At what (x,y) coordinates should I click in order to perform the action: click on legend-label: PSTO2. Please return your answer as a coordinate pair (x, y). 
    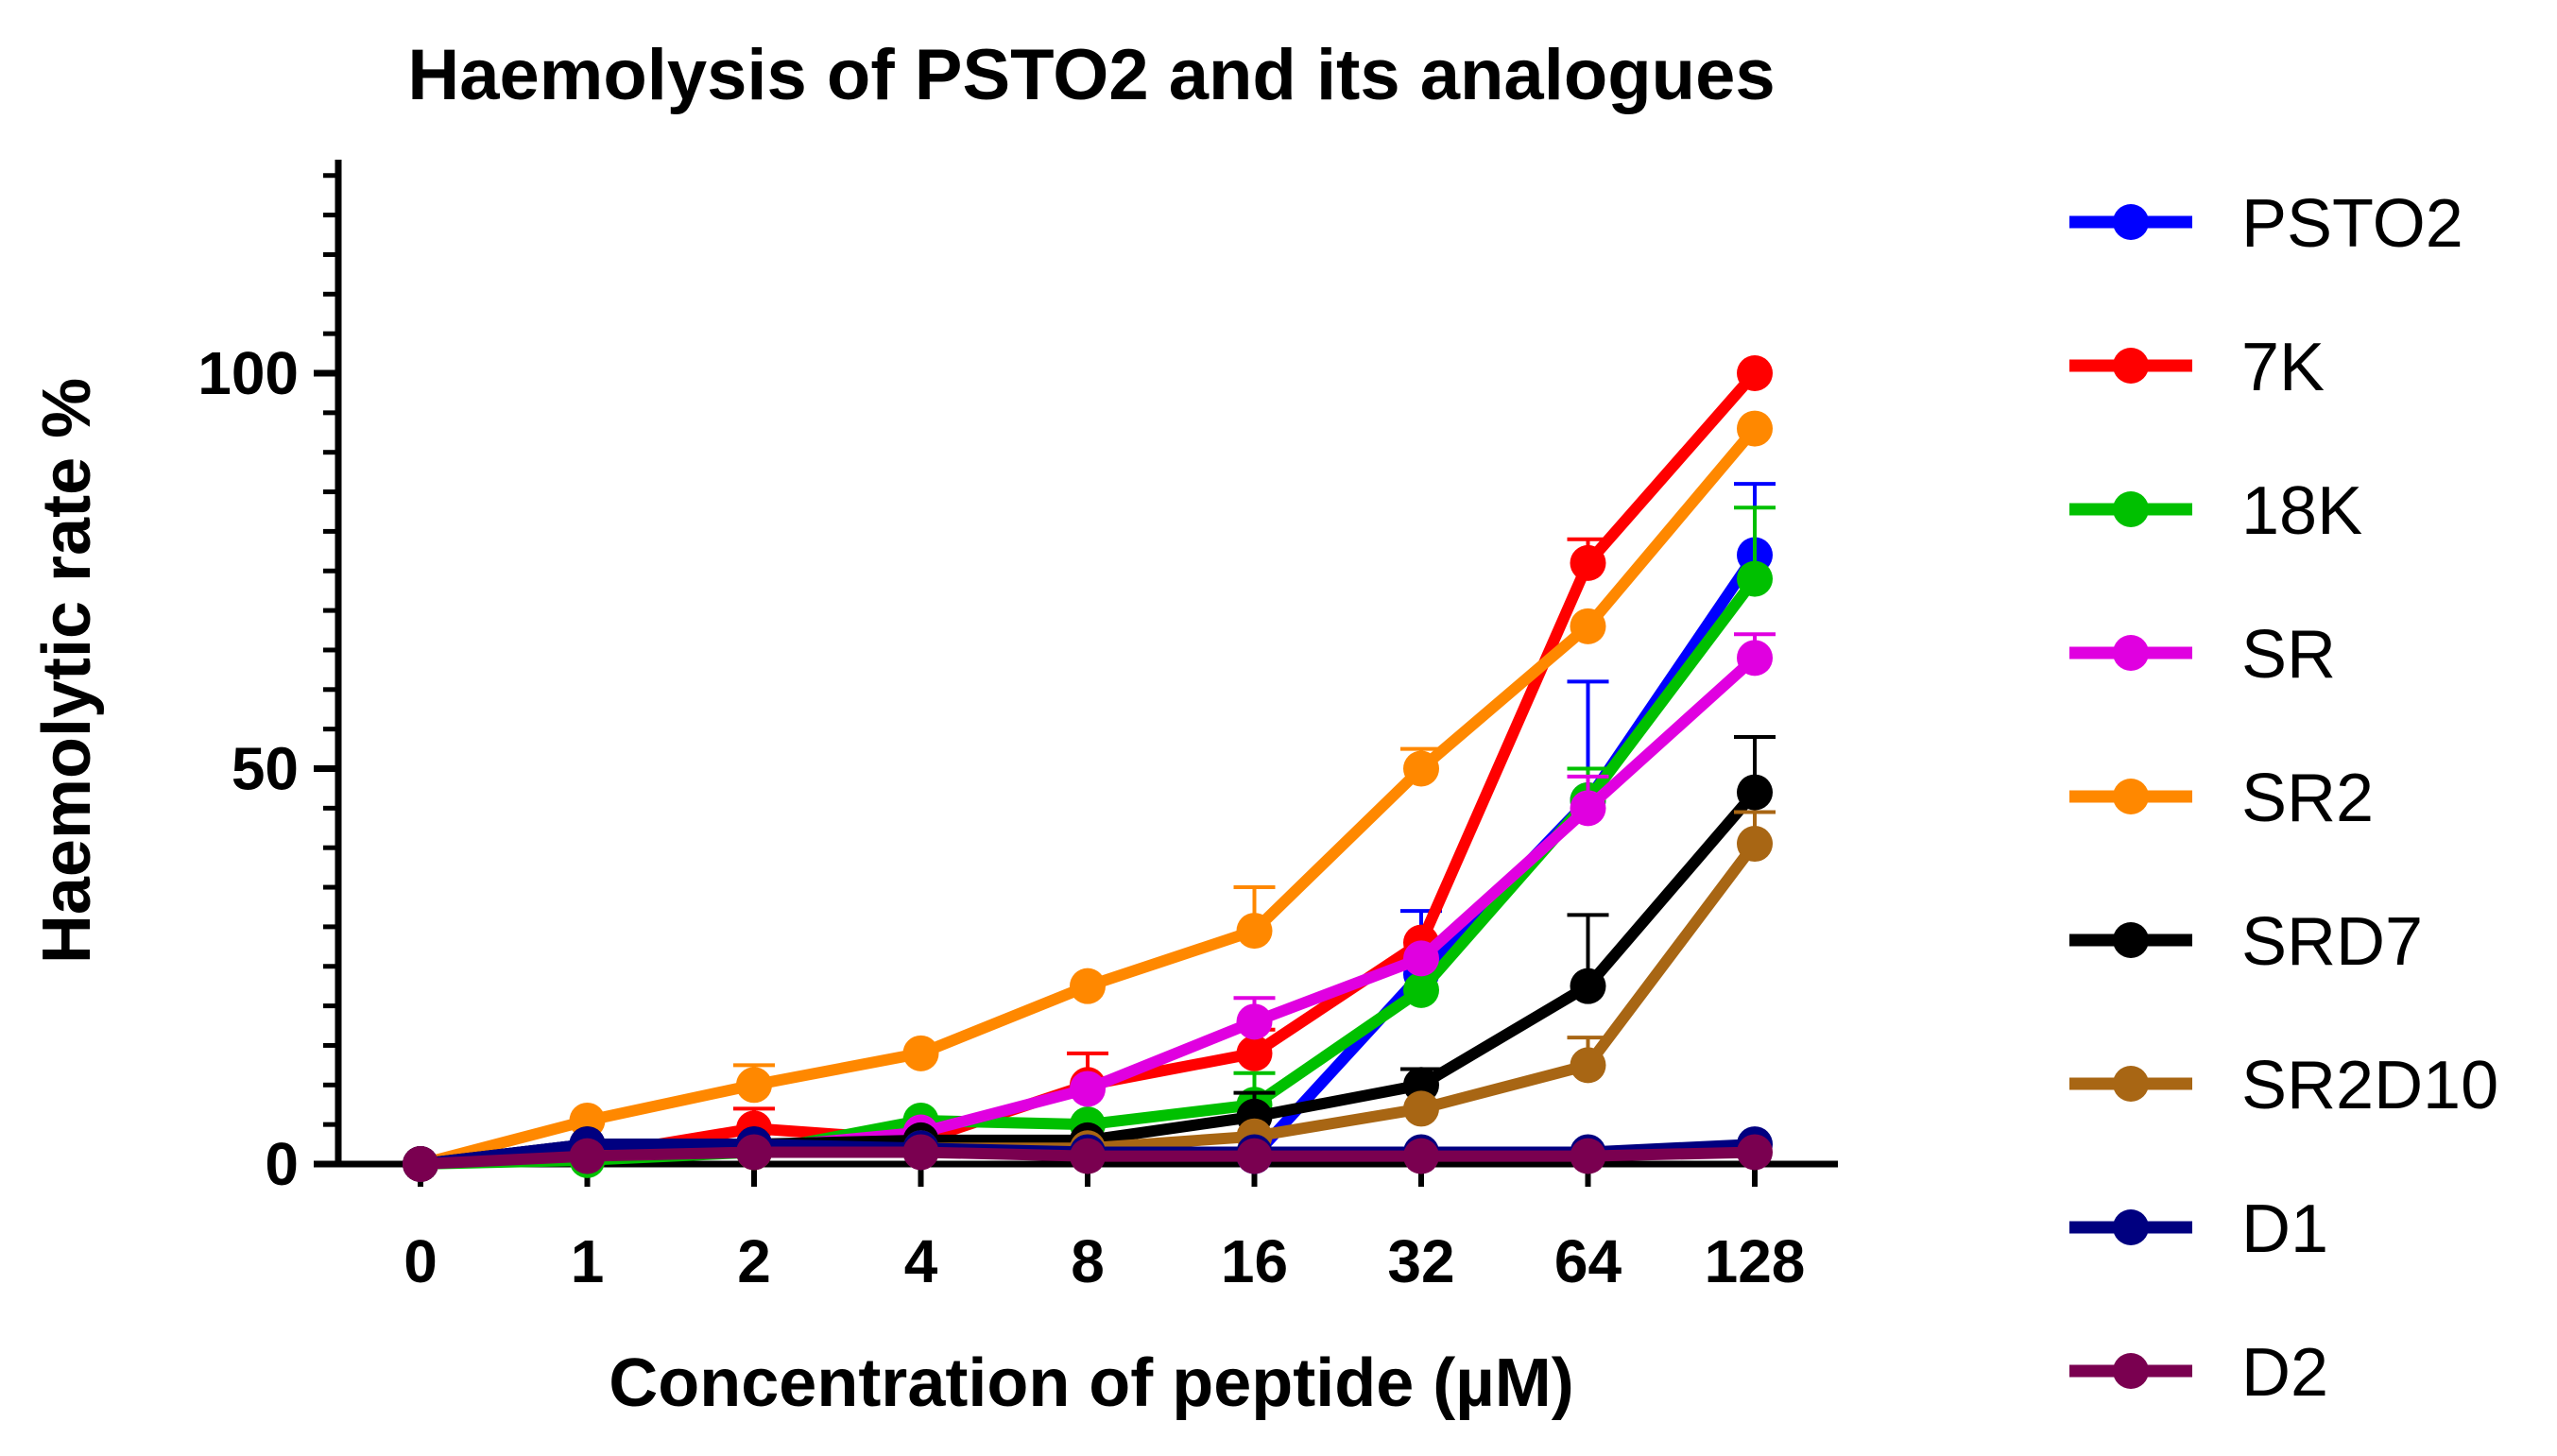
    Looking at the image, I should click on (2352, 224).